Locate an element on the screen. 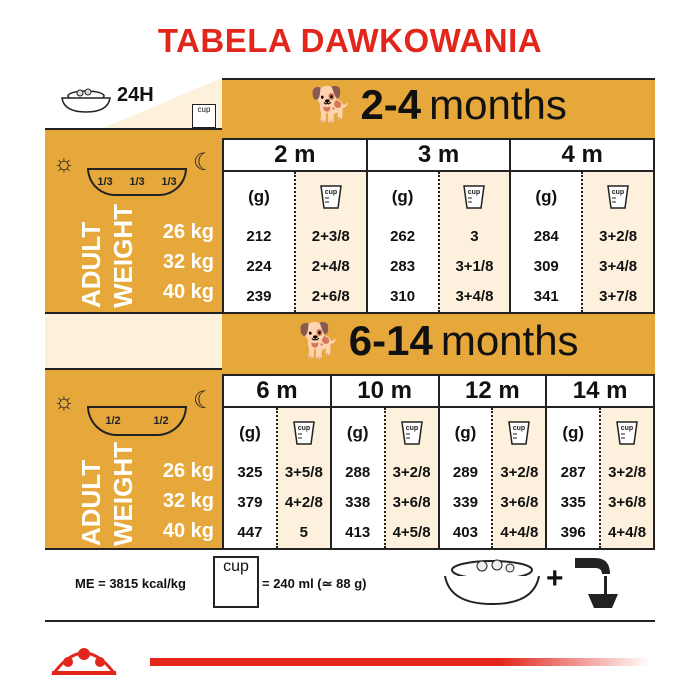  grams-value: 309 is located at coordinates (546, 266).